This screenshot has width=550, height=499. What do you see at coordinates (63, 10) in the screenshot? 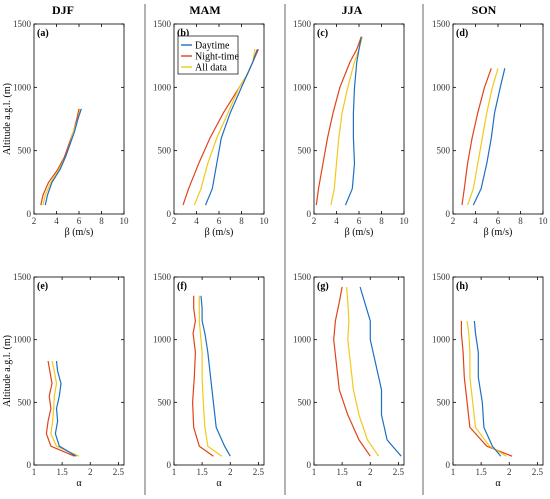
I see `season-title-djf: DJF` at bounding box center [63, 10].